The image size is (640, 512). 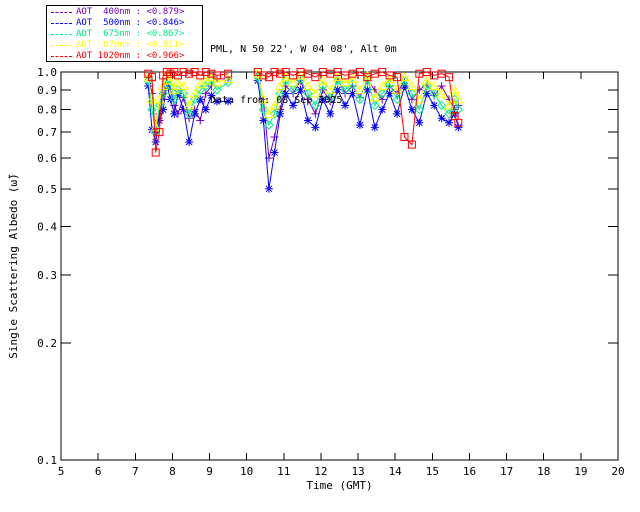 What do you see at coordinates (135, 471) in the screenshot?
I see `x-tick-label: 7` at bounding box center [135, 471].